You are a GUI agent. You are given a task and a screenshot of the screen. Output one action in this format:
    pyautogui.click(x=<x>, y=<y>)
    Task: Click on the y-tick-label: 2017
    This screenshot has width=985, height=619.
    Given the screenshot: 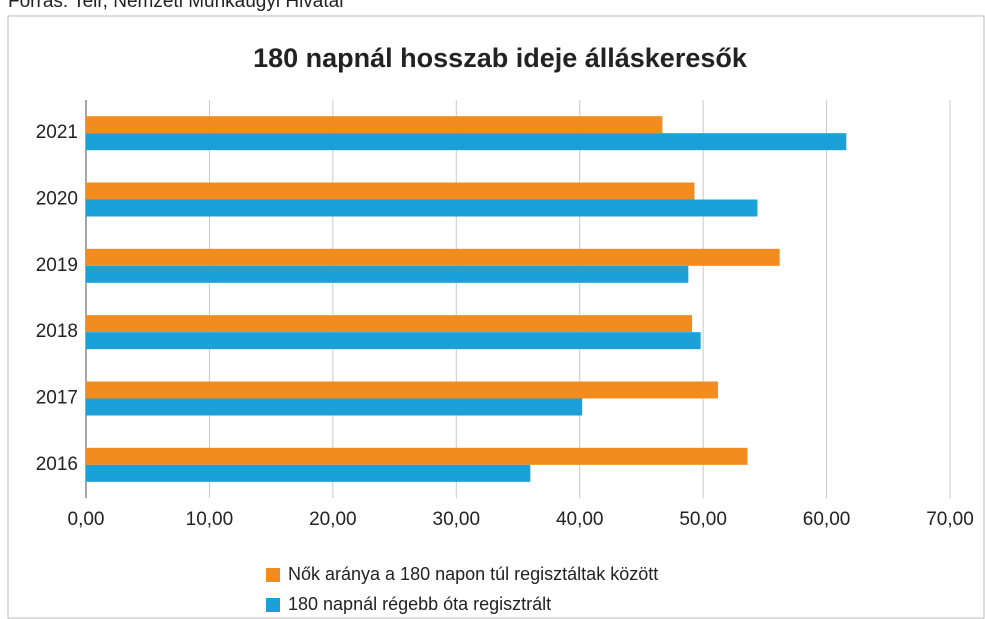 What is the action you would take?
    pyautogui.click(x=57, y=398)
    